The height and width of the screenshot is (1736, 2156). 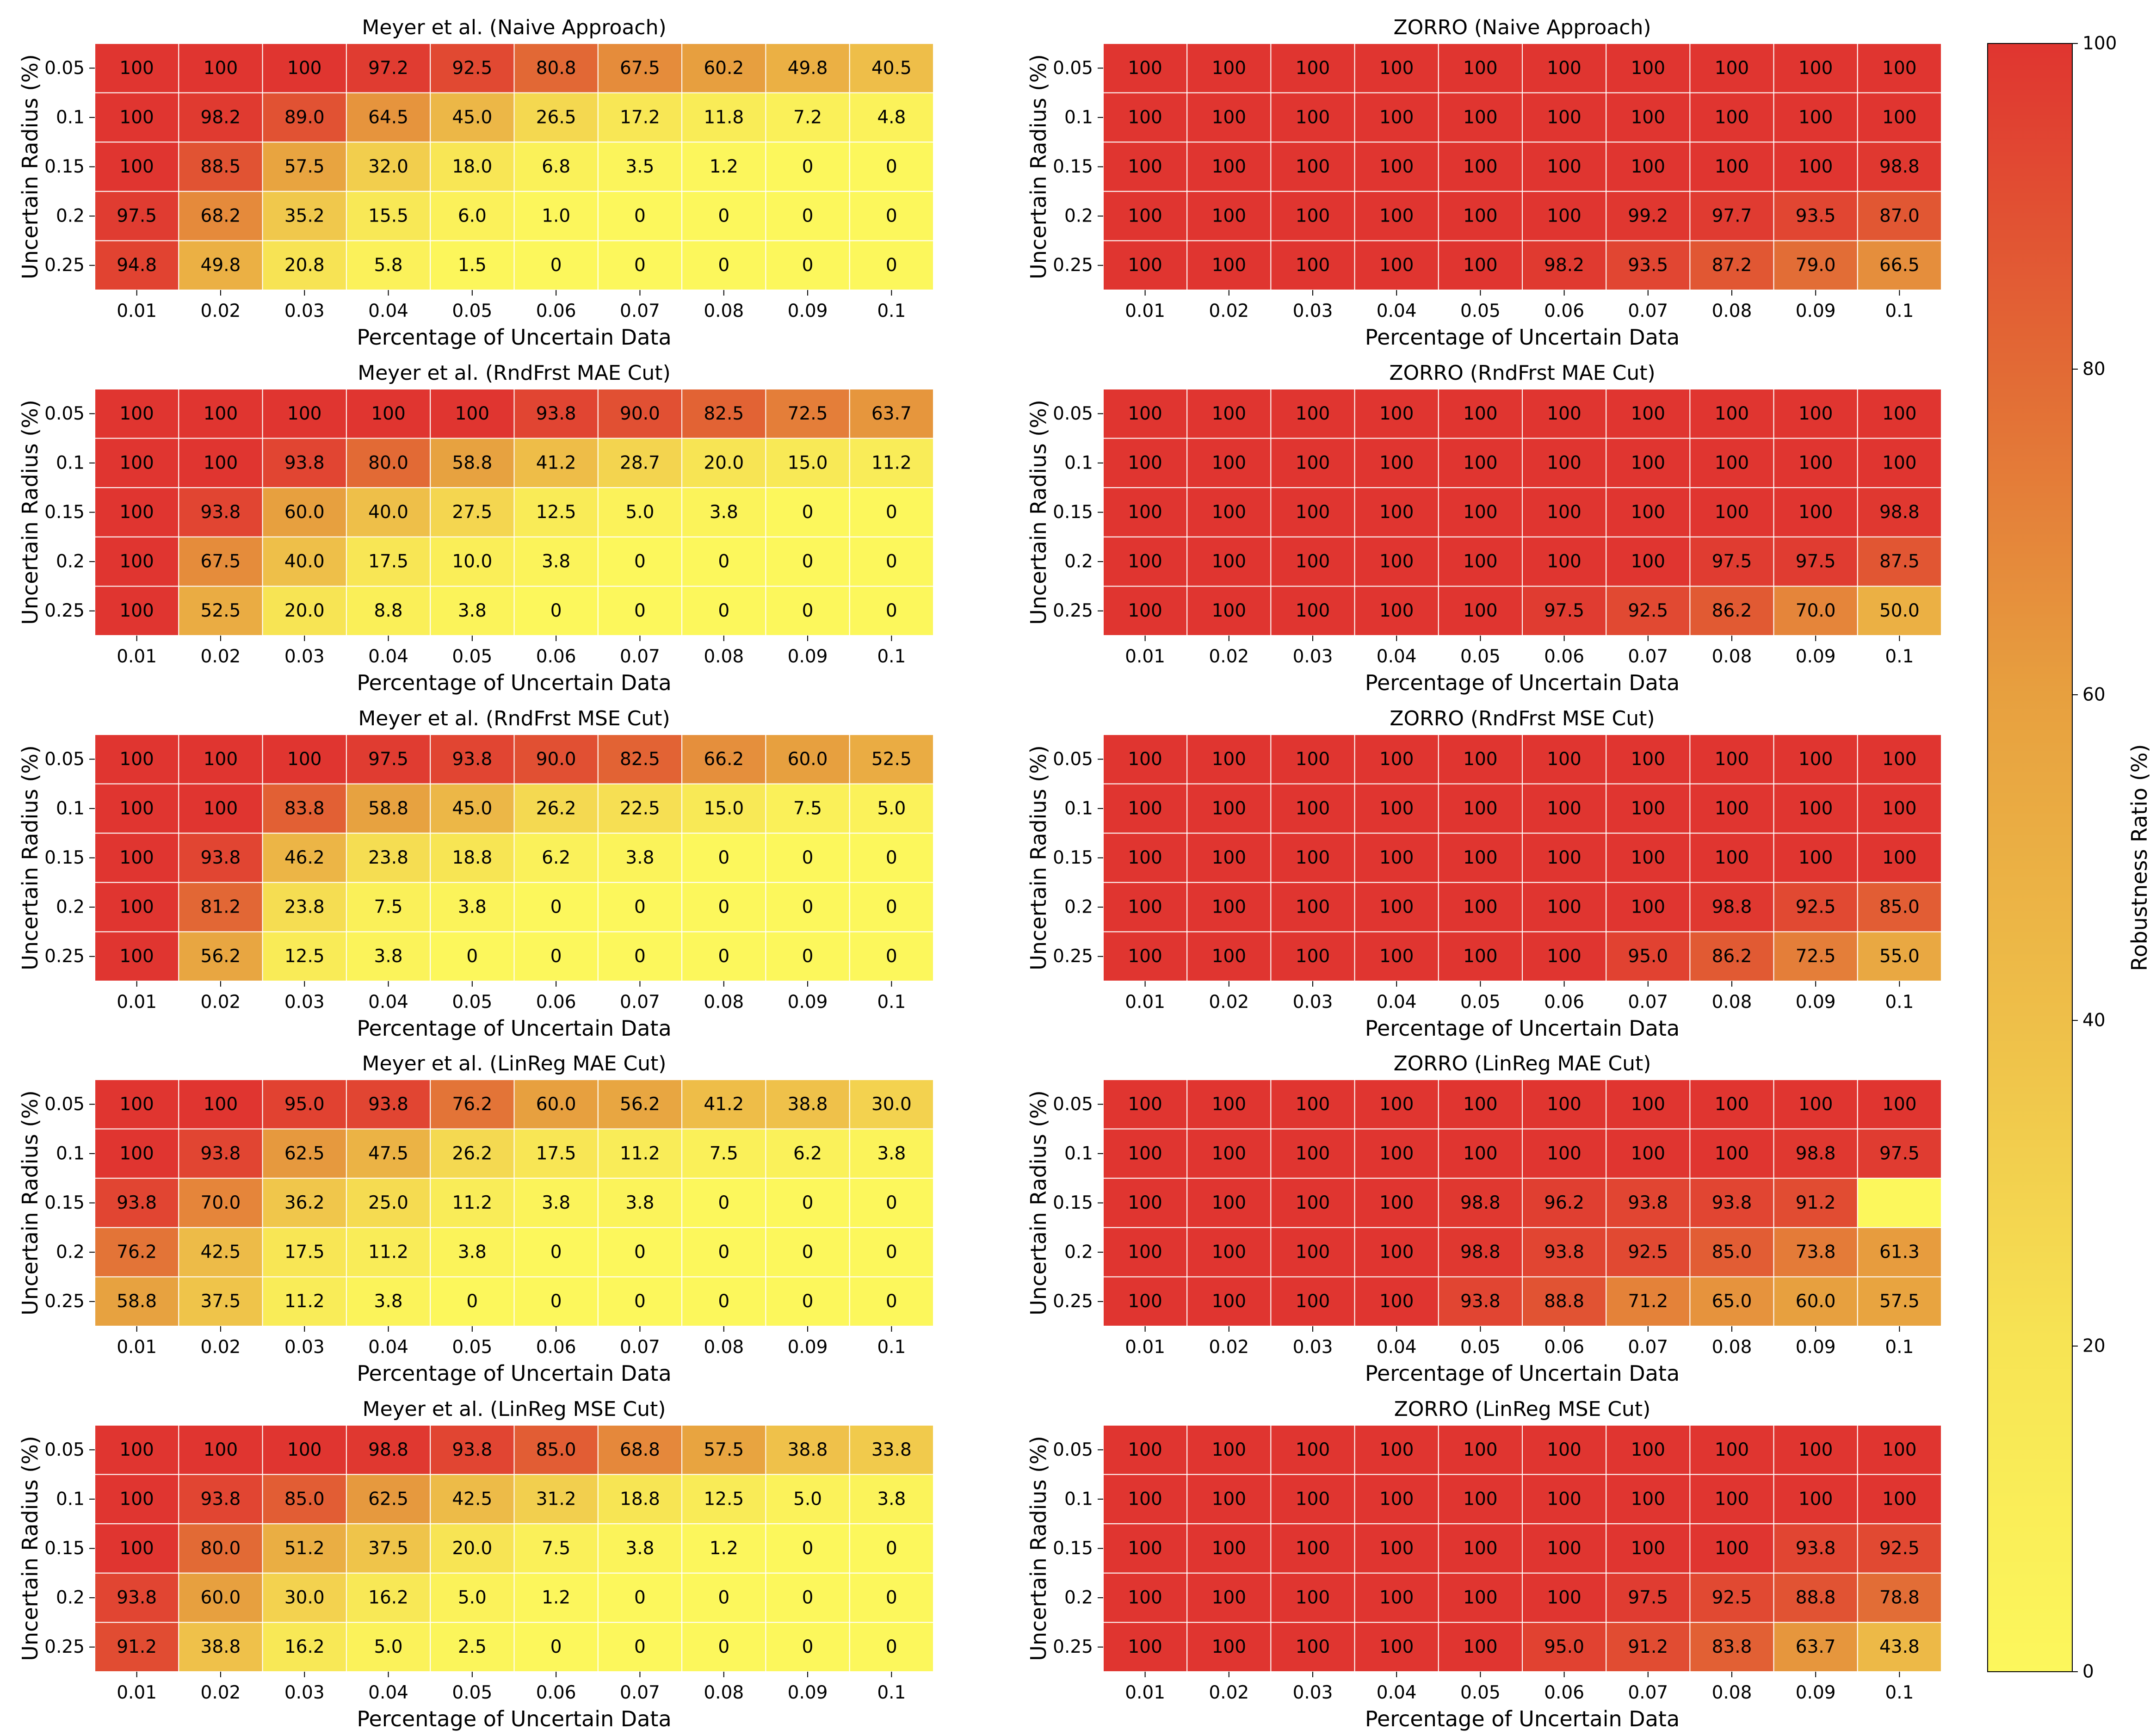 What do you see at coordinates (304, 1301) in the screenshot?
I see `cell-value-label: 11.2` at bounding box center [304, 1301].